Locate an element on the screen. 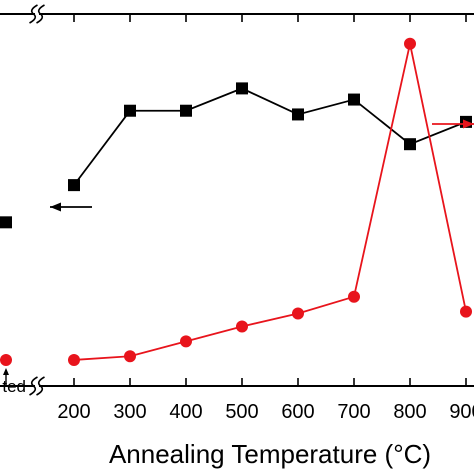 The width and height of the screenshot is (474, 474). top-axis-break is located at coordinates (37, 14).